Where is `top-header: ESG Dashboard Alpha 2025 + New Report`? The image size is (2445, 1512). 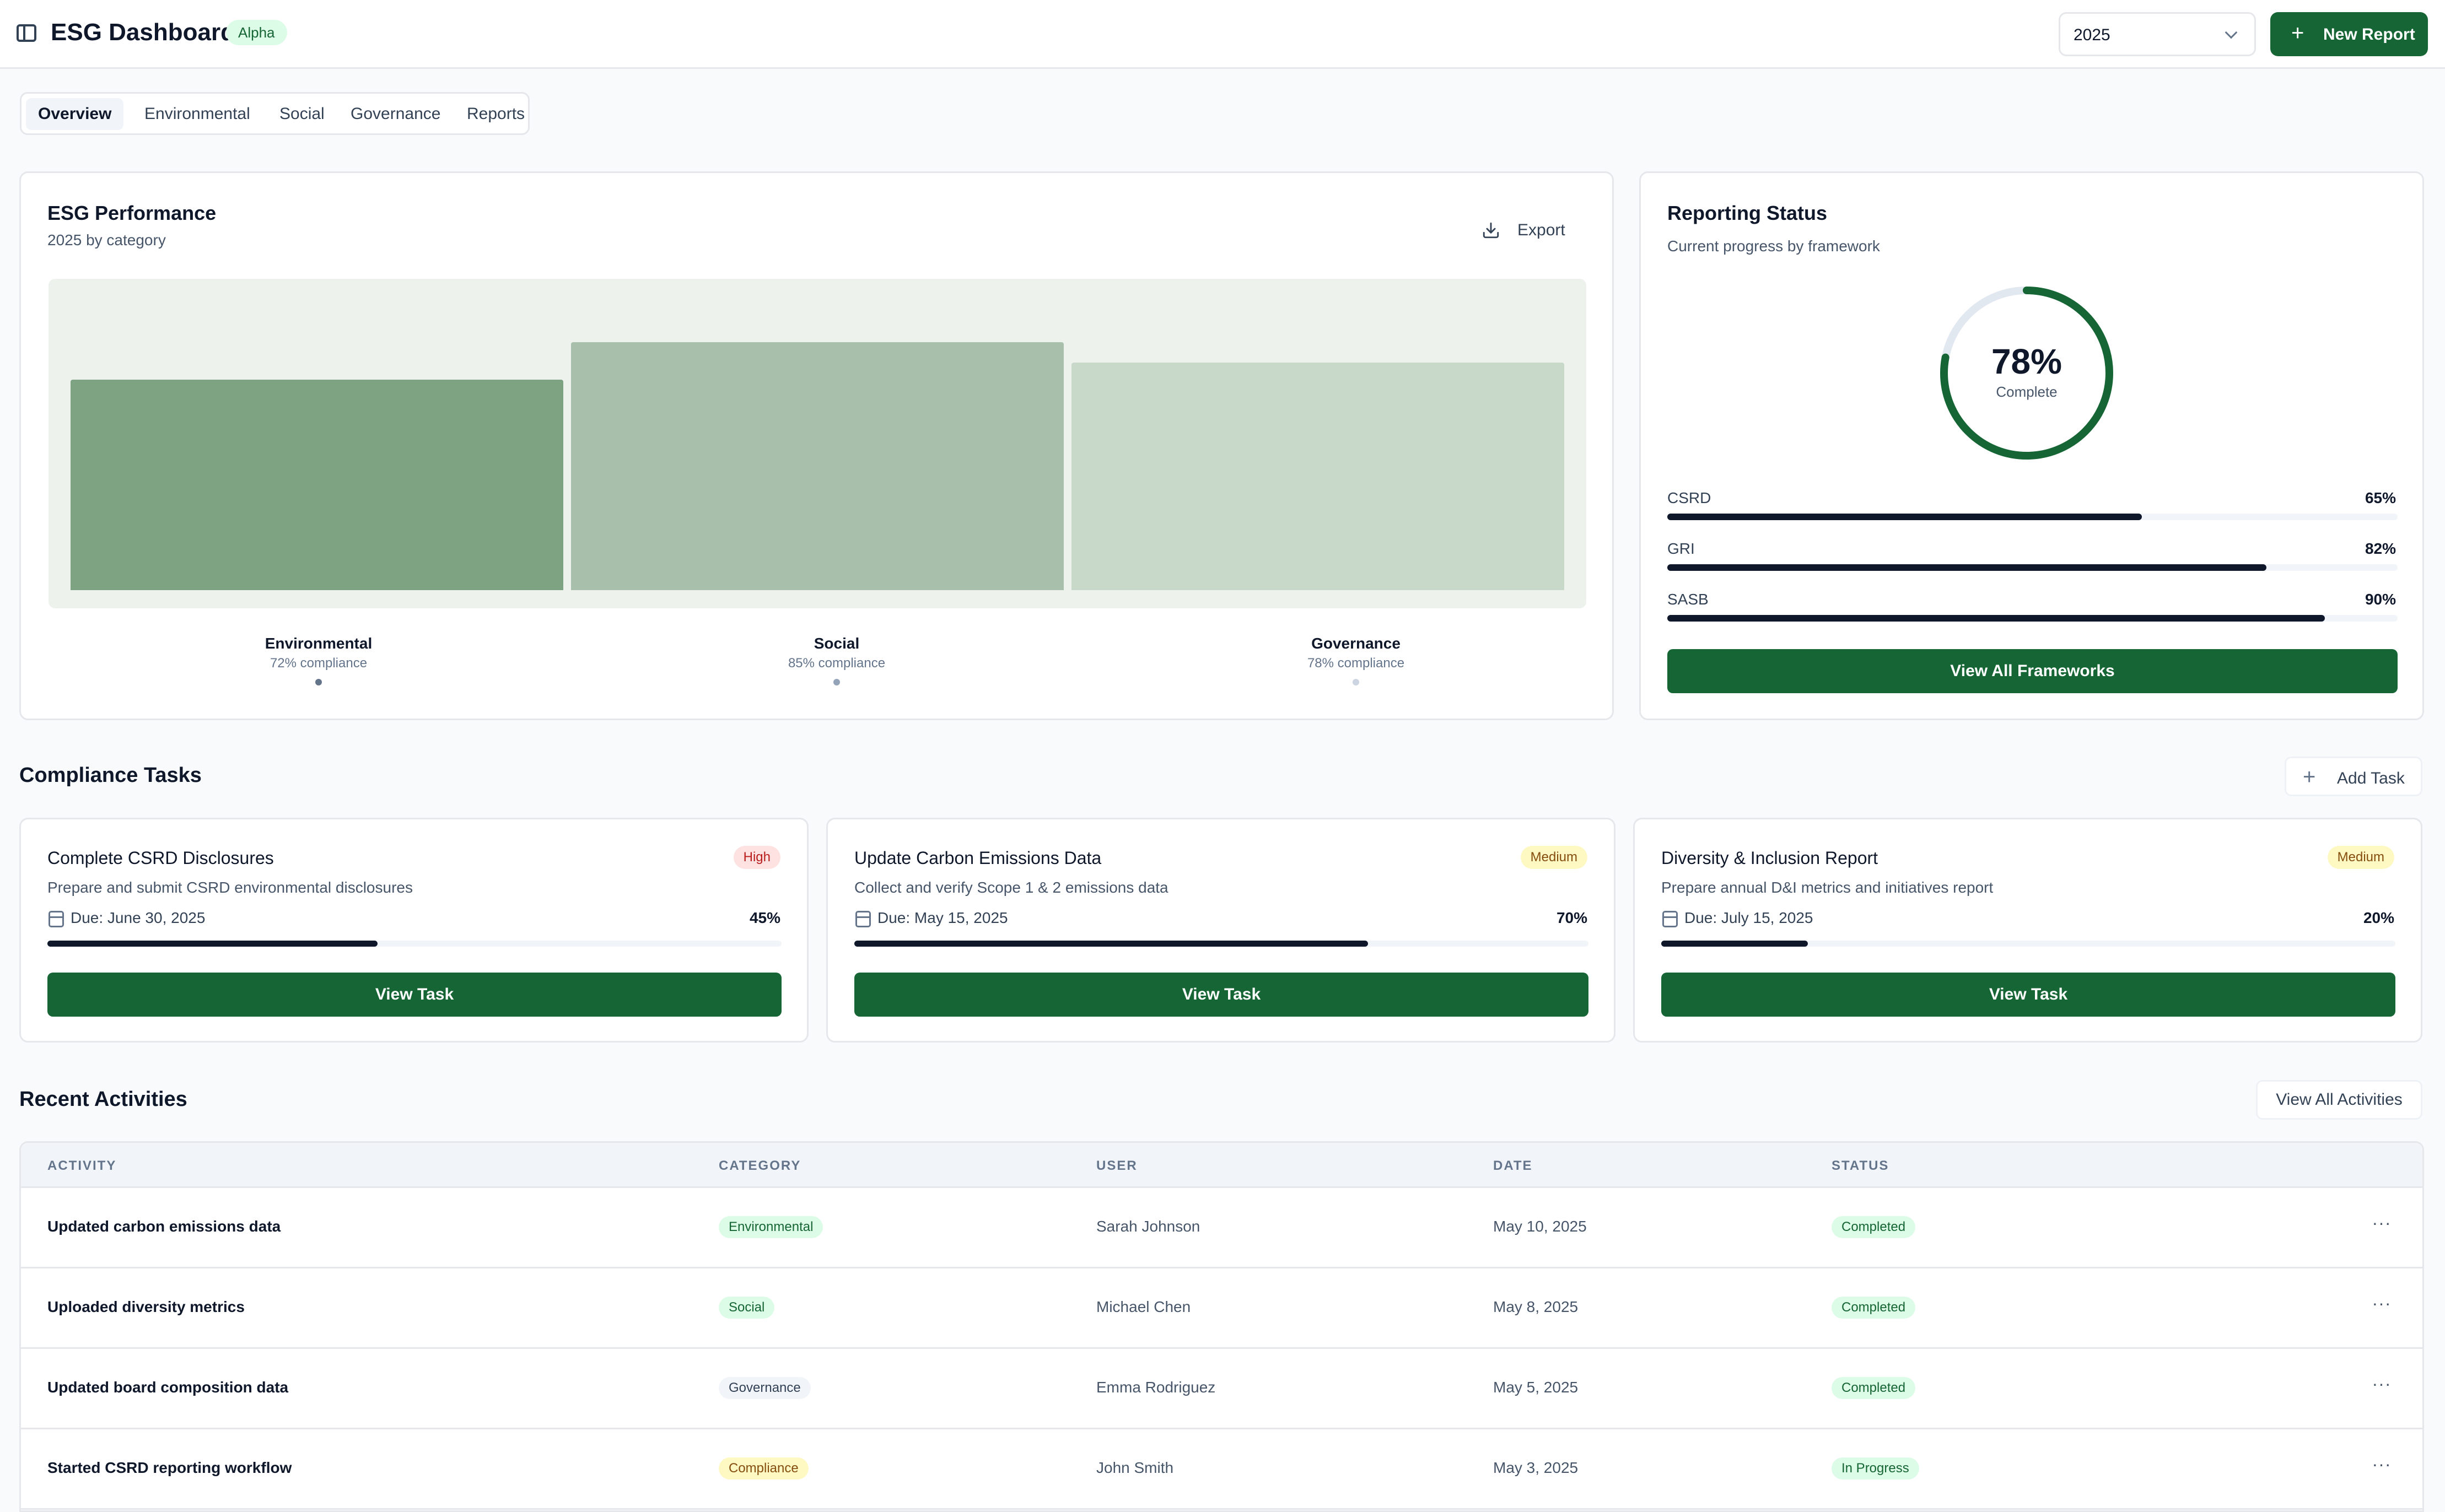
top-header: ESG Dashboard Alpha 2025 + New Report is located at coordinates (1222, 34).